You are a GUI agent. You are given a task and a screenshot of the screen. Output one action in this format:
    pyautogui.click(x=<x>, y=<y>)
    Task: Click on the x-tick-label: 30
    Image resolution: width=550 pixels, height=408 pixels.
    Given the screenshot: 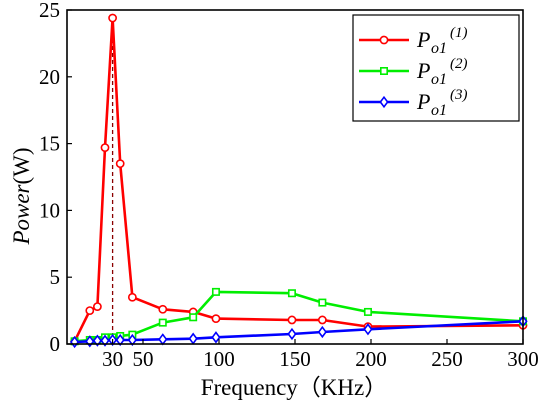 What is the action you would take?
    pyautogui.click(x=112, y=359)
    